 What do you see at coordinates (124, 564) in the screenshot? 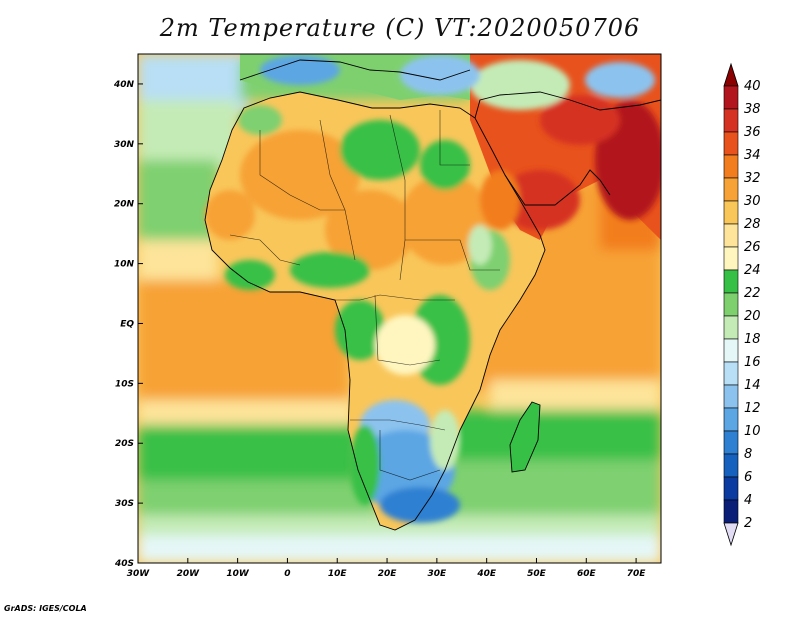
I see `y-tick-label: 40S` at bounding box center [124, 564].